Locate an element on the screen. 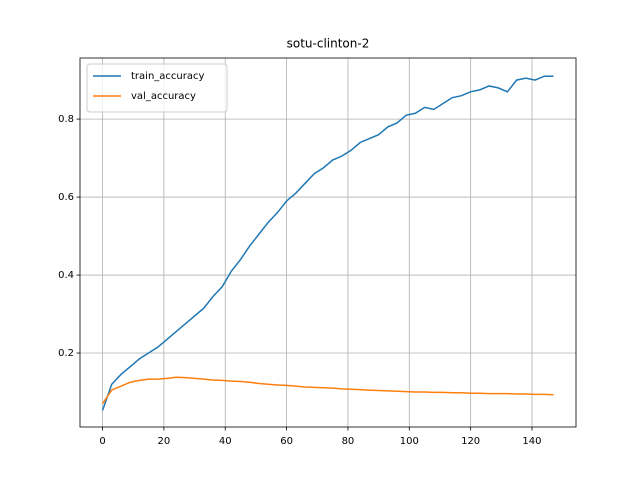  x-tick-label: 120 is located at coordinates (470, 441).